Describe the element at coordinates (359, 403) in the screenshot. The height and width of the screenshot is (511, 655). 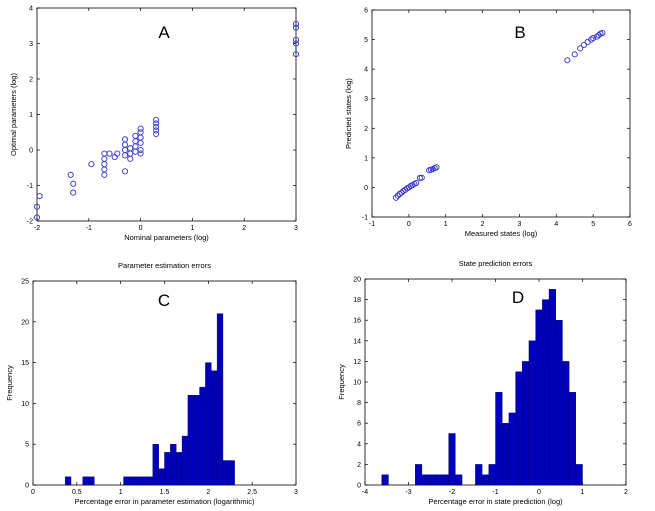
I see `y-tick-label: 8` at that location.